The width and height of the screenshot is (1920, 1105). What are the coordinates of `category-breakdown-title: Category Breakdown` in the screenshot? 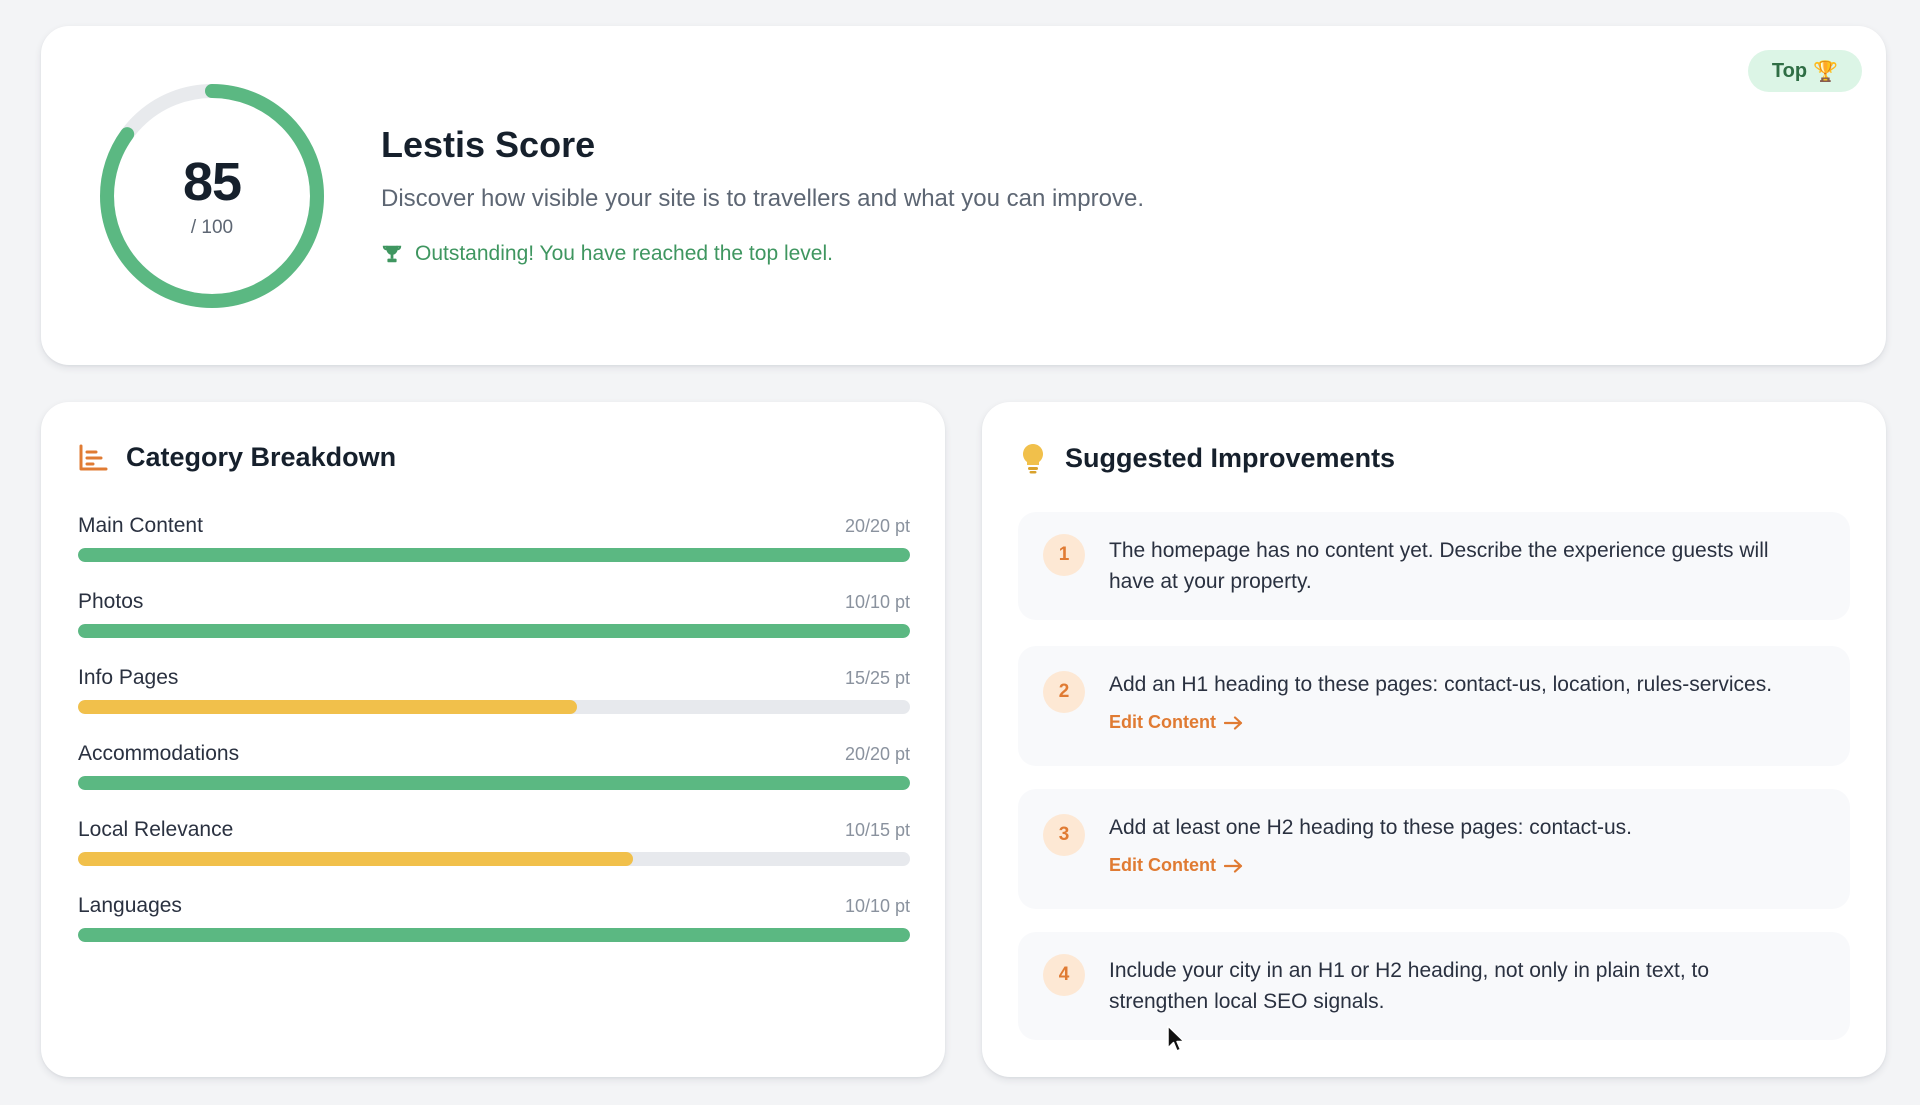 It's located at (261, 457).